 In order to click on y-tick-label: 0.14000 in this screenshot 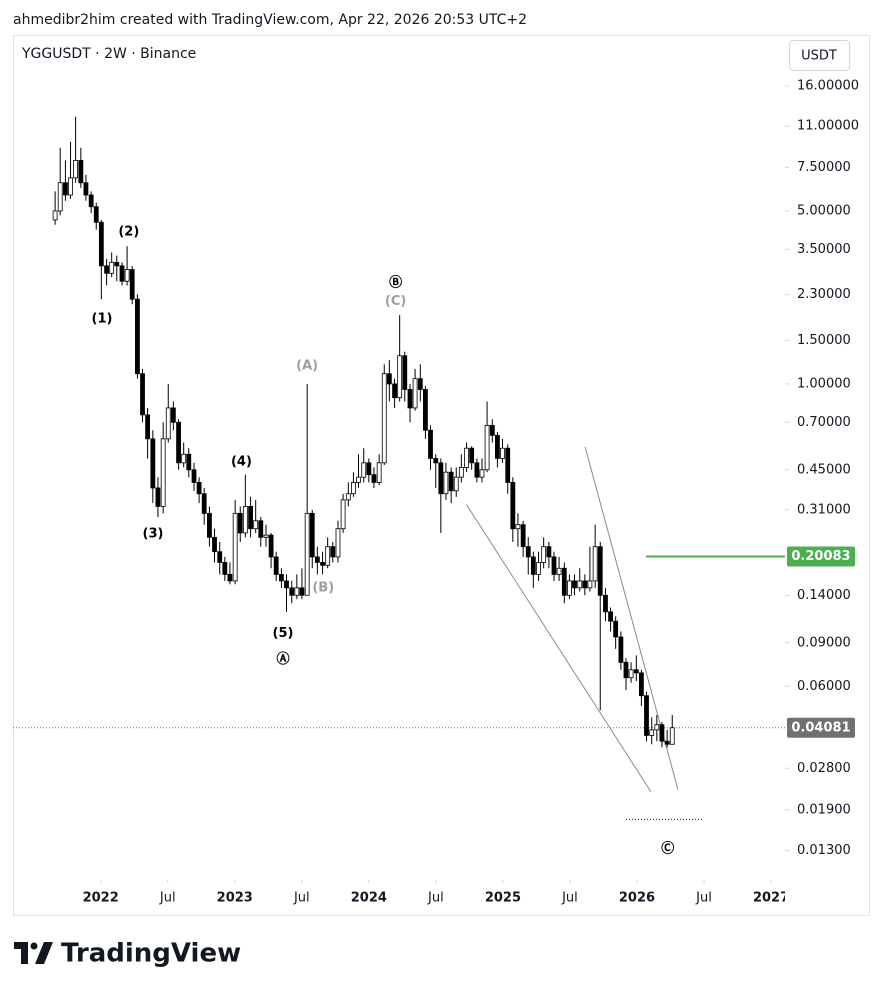, I will do `click(824, 595)`.